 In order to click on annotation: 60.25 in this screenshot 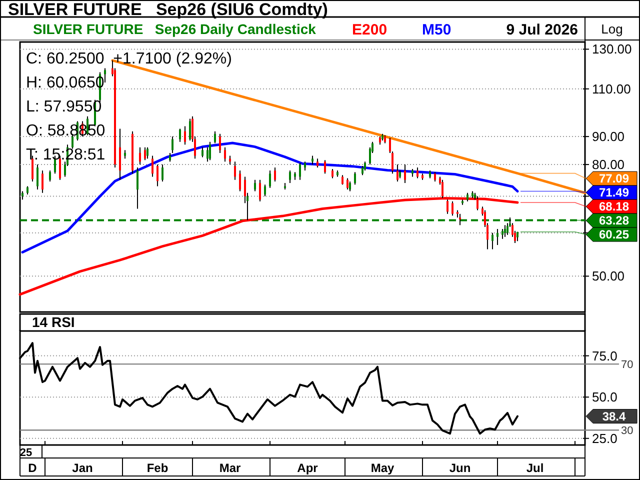, I will do `click(614, 235)`.